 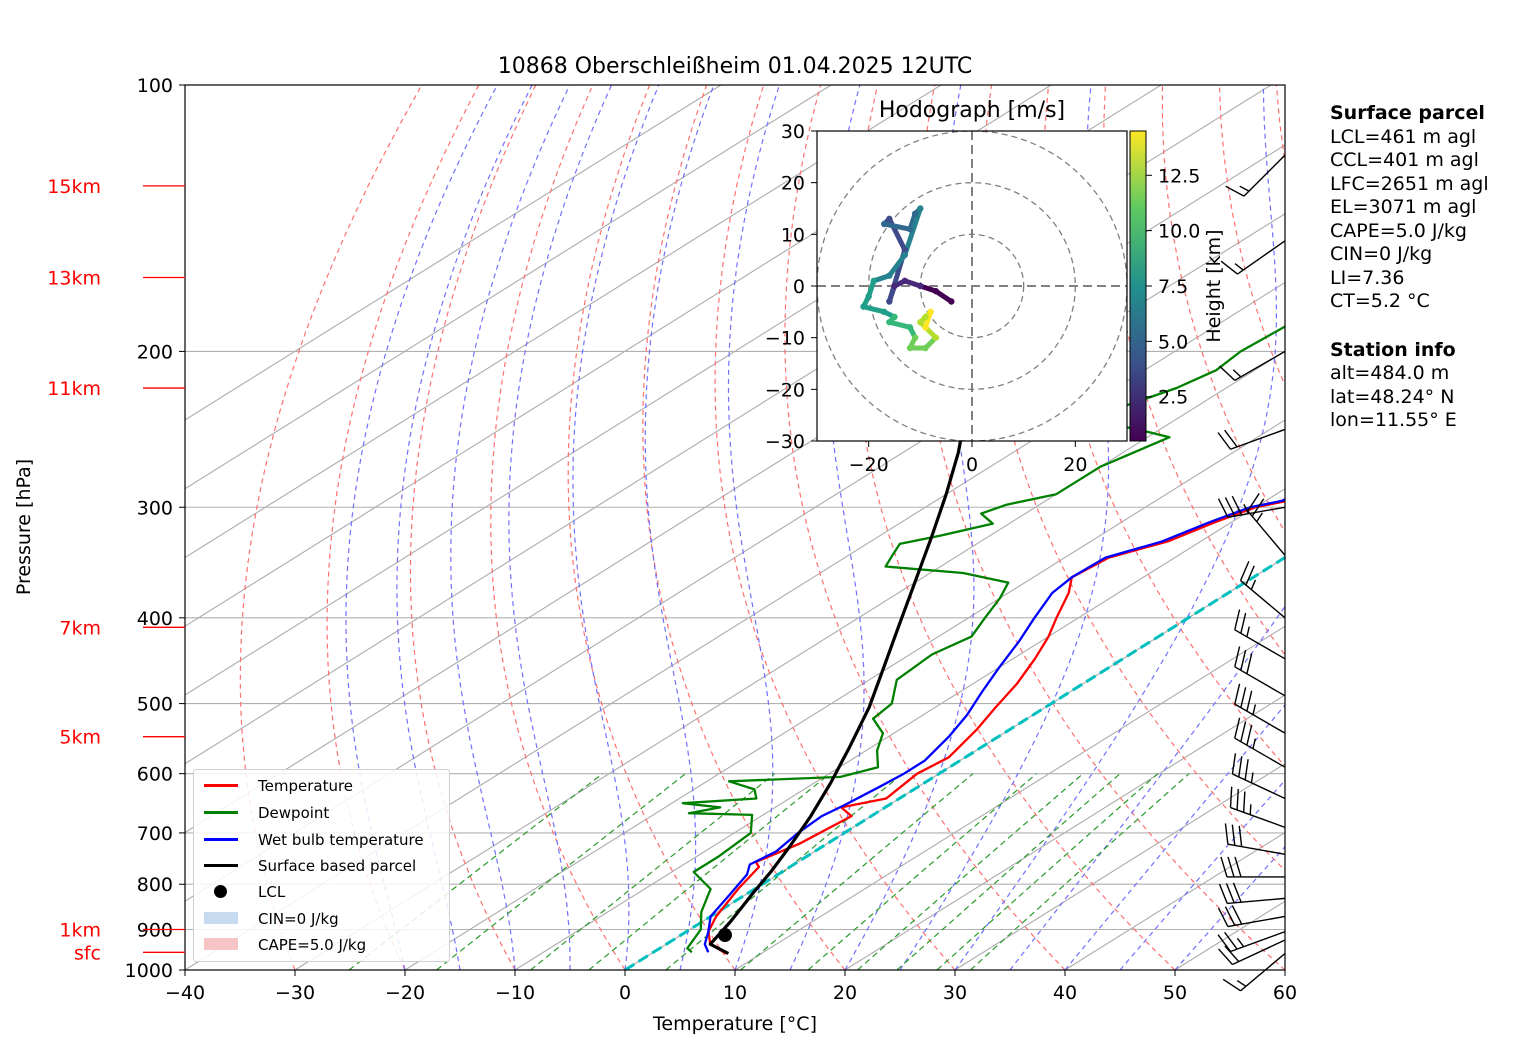 I want to click on colorbar-tick-label: 7.5, so click(x=1173, y=287).